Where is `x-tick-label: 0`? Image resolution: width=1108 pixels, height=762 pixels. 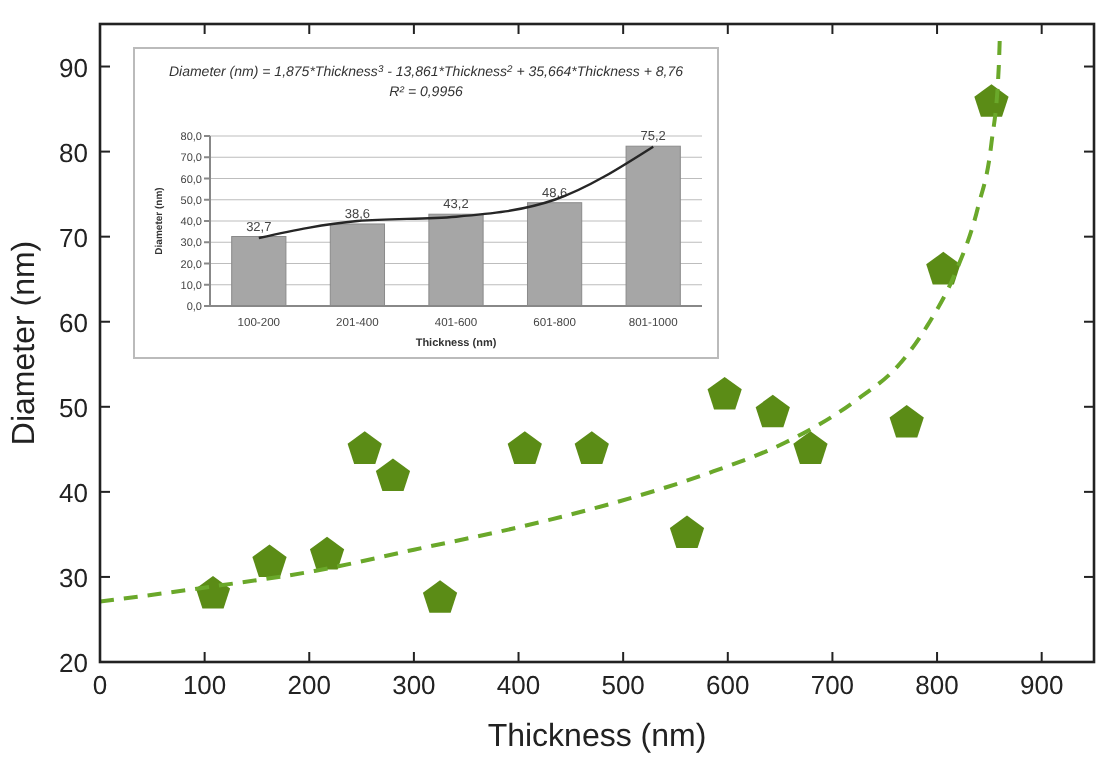 x-tick-label: 0 is located at coordinates (100, 685).